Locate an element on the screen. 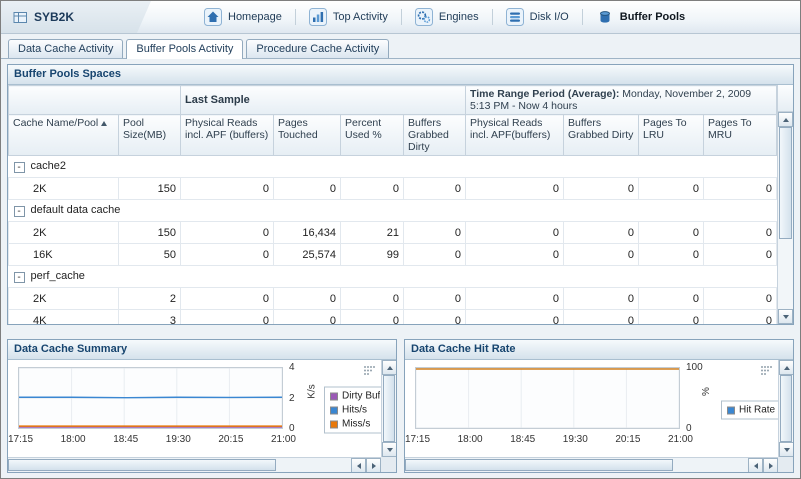 The height and width of the screenshot is (479, 801). left-arrow-icon is located at coordinates (358, 465).